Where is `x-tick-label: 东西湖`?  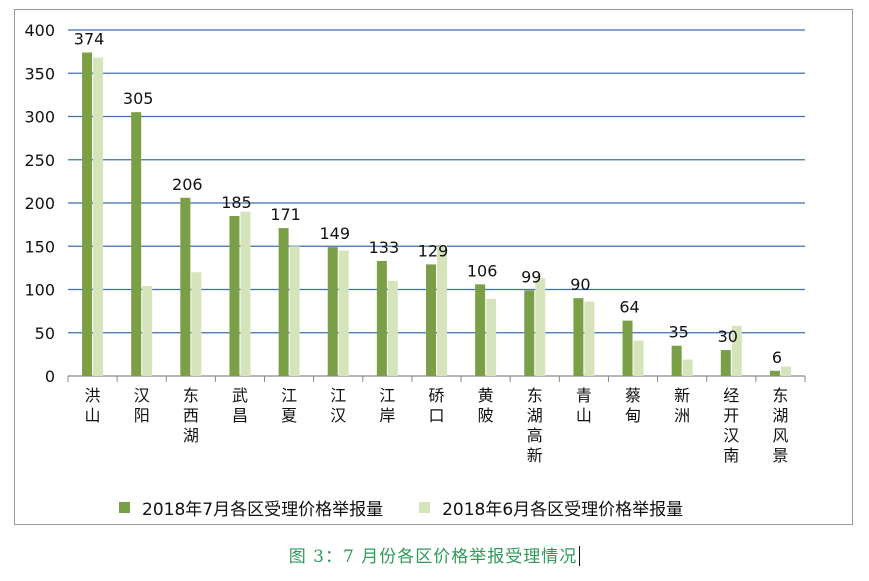
x-tick-label: 东西湖 is located at coordinates (191, 415).